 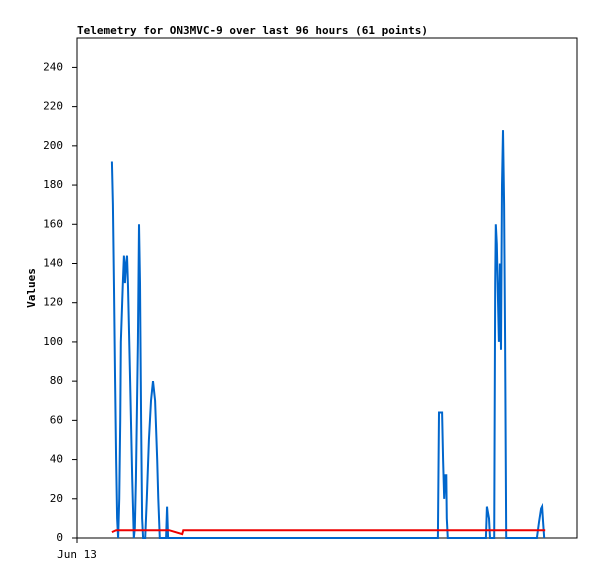 I want to click on y-tick-label: 0, so click(x=59, y=537).